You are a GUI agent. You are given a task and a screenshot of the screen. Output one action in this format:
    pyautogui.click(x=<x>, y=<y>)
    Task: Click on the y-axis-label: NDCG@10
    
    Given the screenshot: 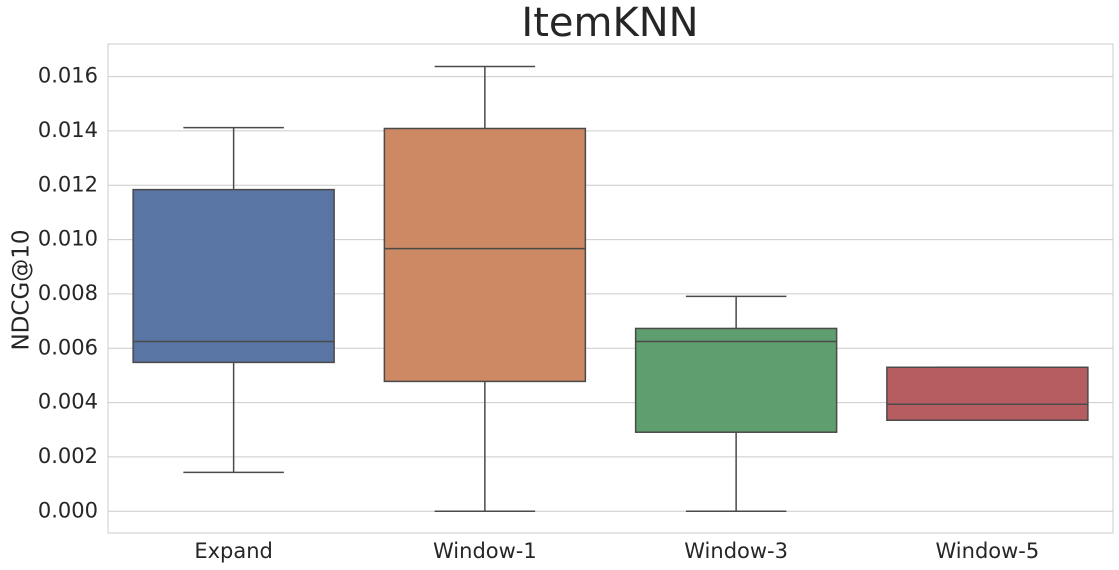 What is the action you would take?
    pyautogui.click(x=22, y=289)
    